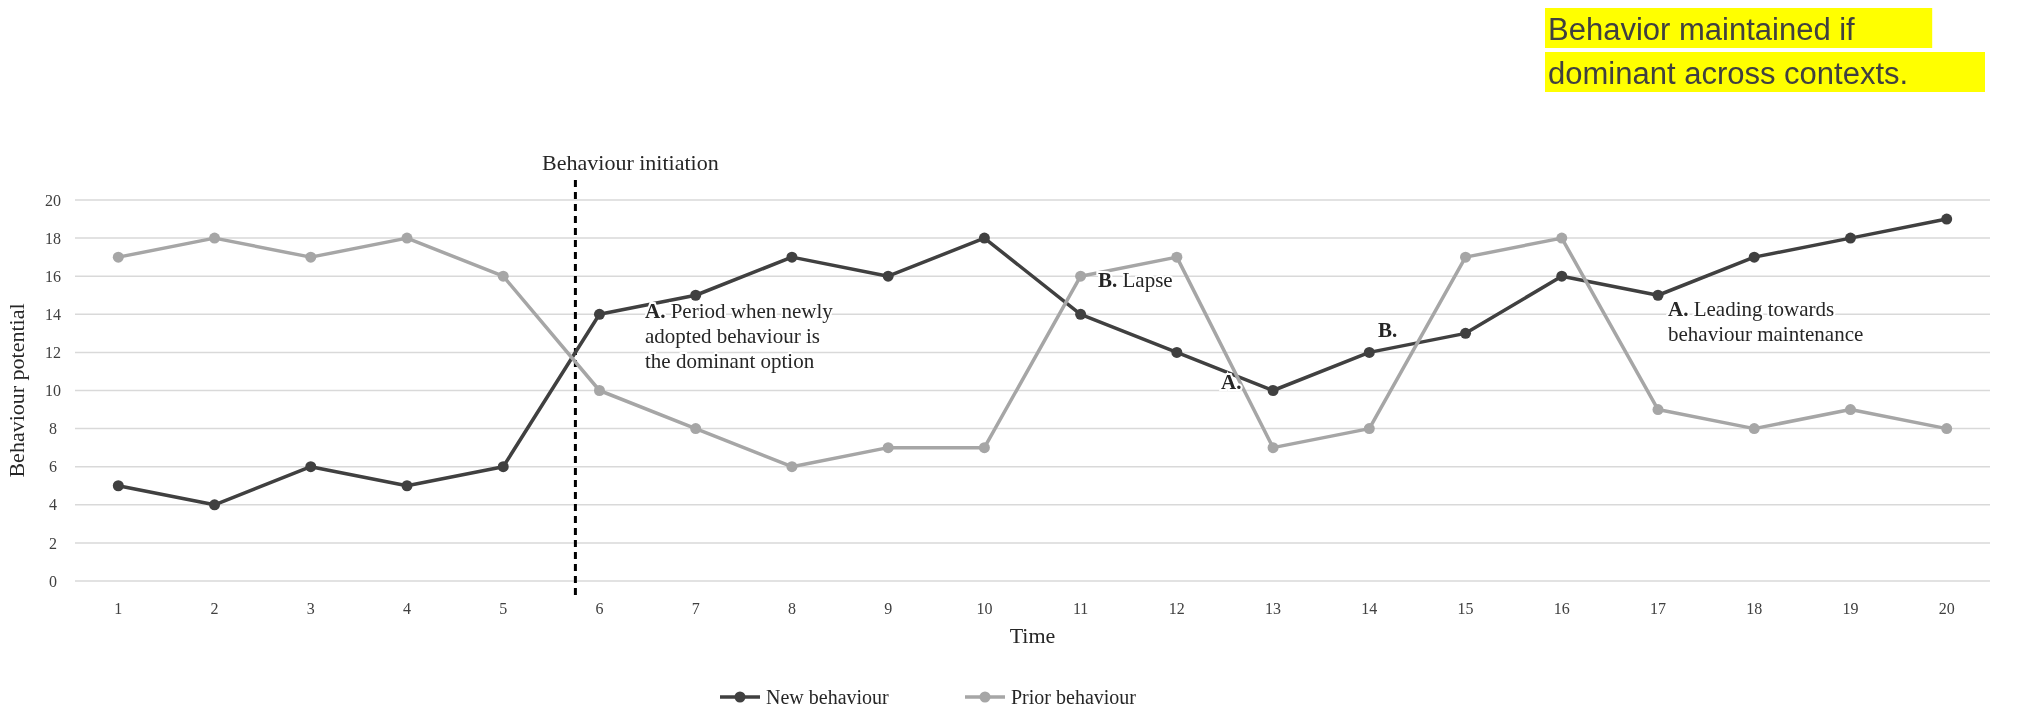 The width and height of the screenshot is (2025, 714). Describe the element at coordinates (214, 608) in the screenshot. I see `x-tick-label: 2` at that location.